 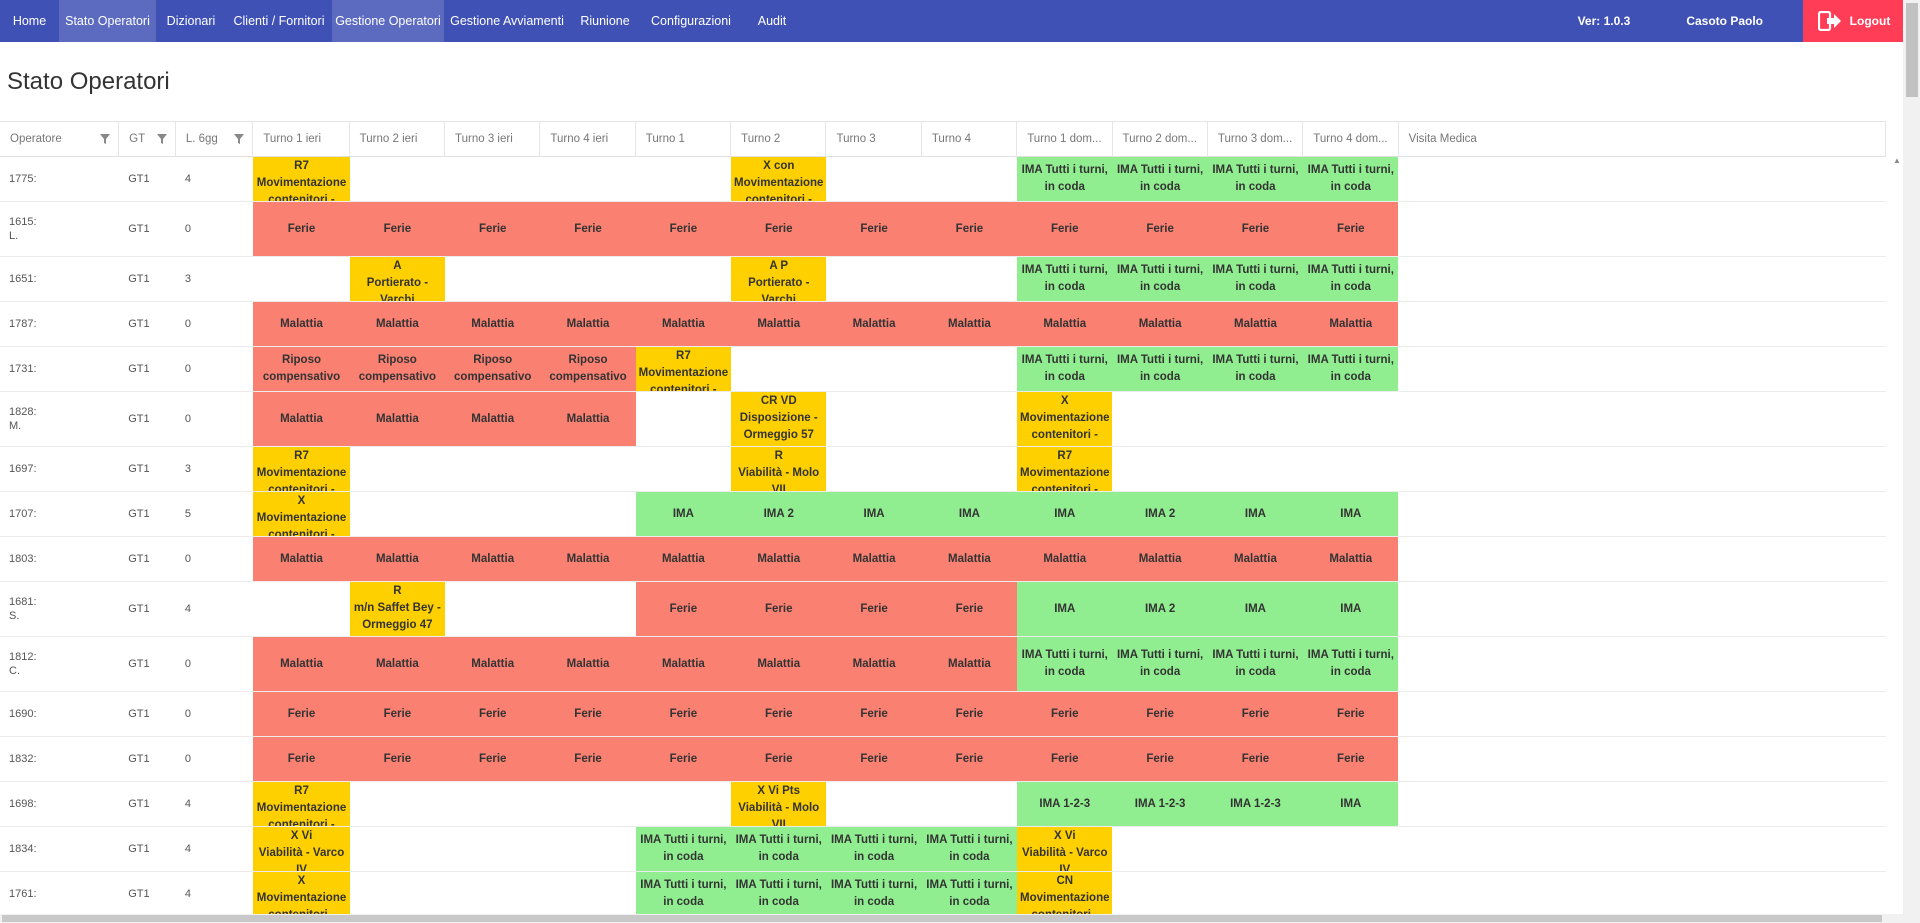 What do you see at coordinates (147, 139) in the screenshot?
I see `column-header-gt: GT` at bounding box center [147, 139].